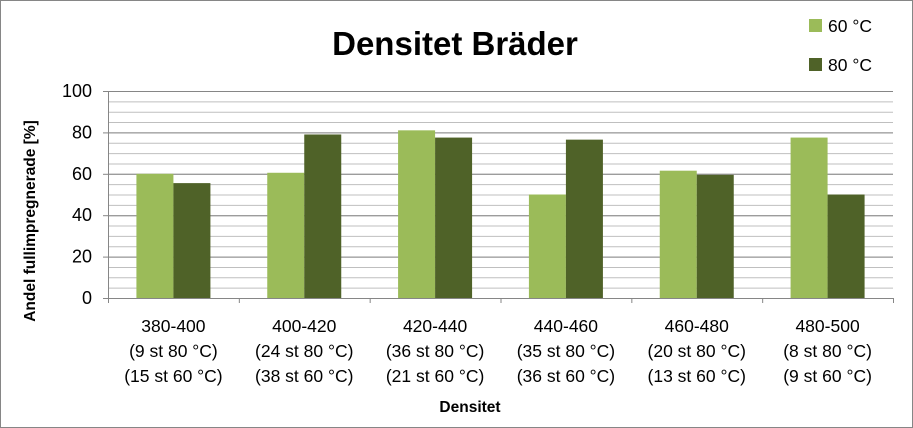  What do you see at coordinates (815, 25) in the screenshot?
I see `legend-swatch-60c` at bounding box center [815, 25].